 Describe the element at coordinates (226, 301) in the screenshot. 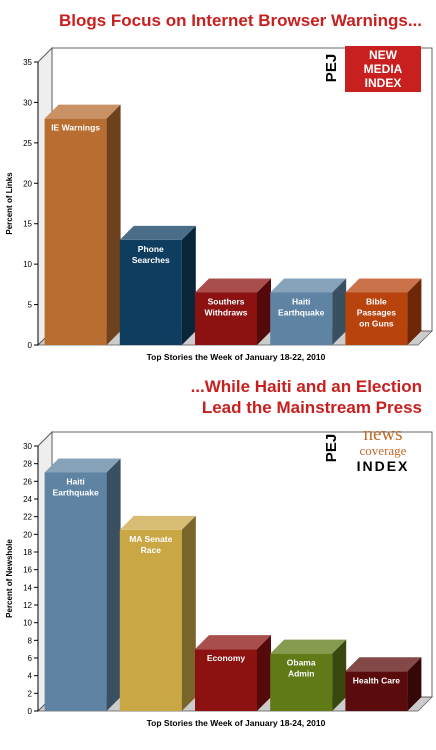

I see `chart1-bar-label: Southers` at that location.